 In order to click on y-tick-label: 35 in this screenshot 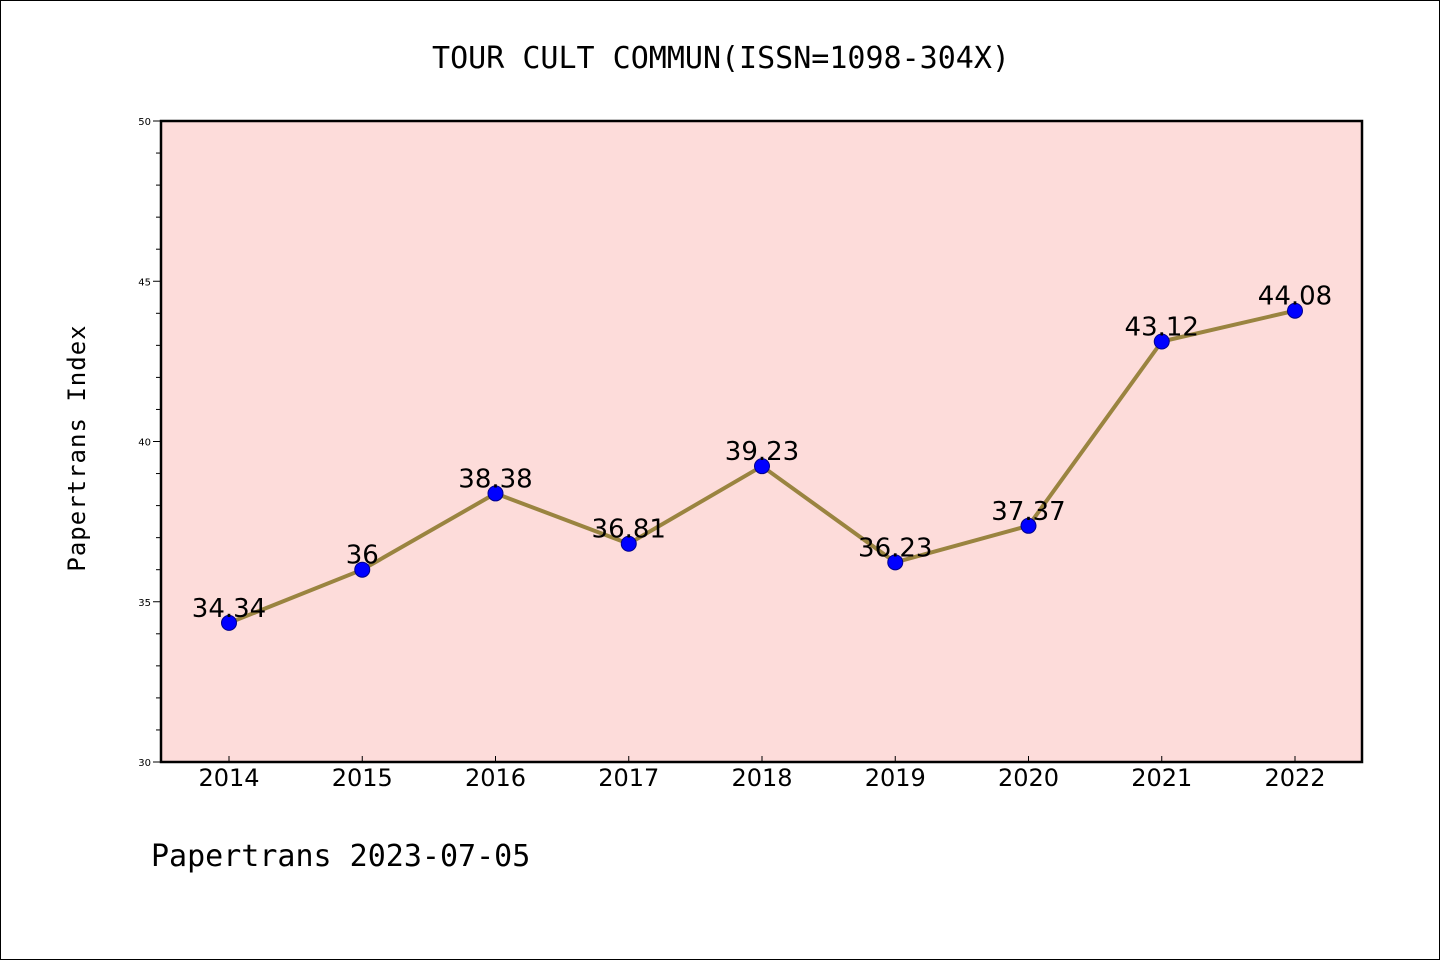, I will do `click(144, 603)`.